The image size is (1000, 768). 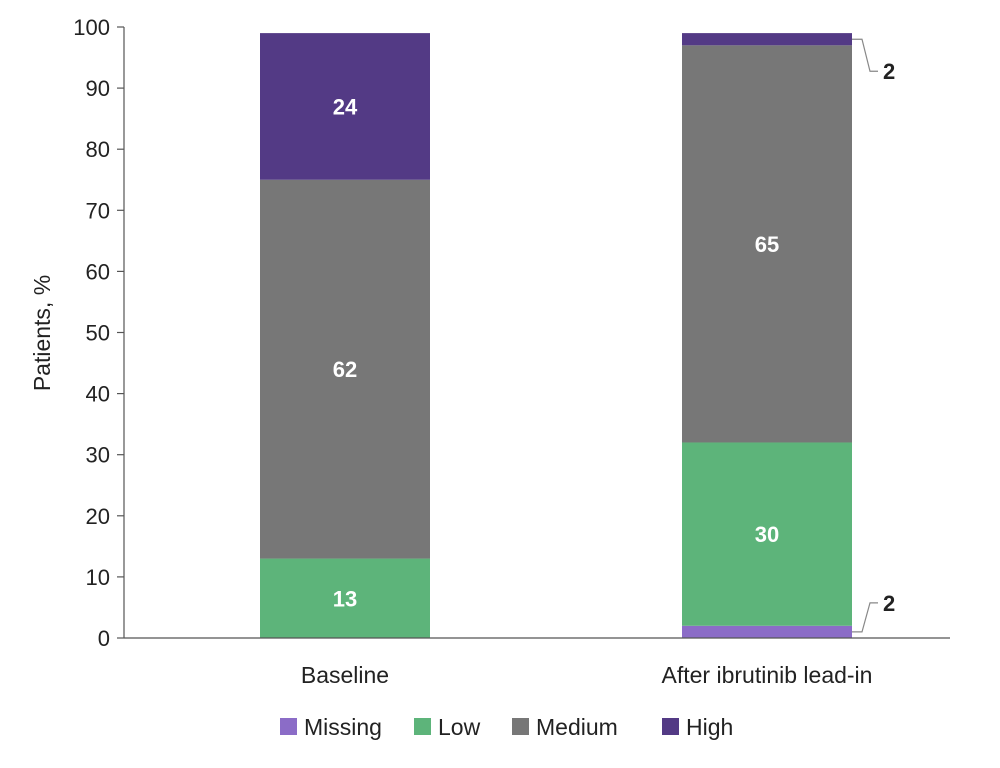 I want to click on legend-swatch-missing, so click(x=288, y=726).